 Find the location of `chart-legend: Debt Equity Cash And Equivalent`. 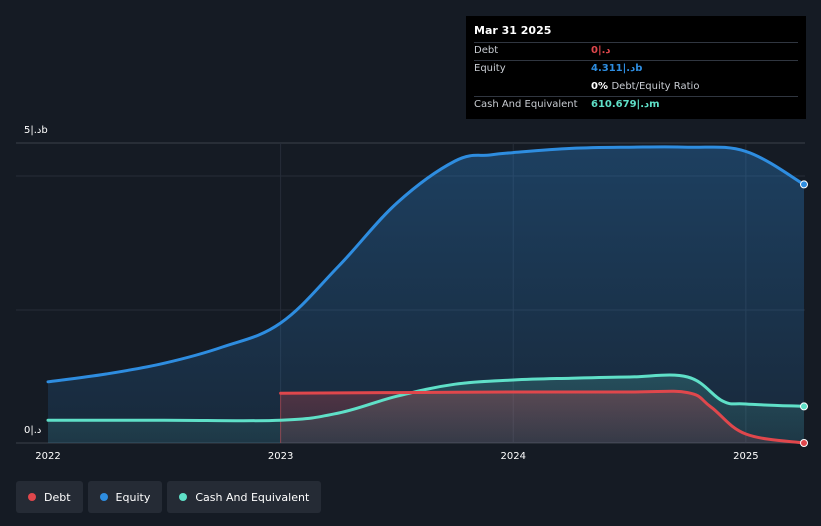

chart-legend: Debt Equity Cash And Equivalent is located at coordinates (169, 497).